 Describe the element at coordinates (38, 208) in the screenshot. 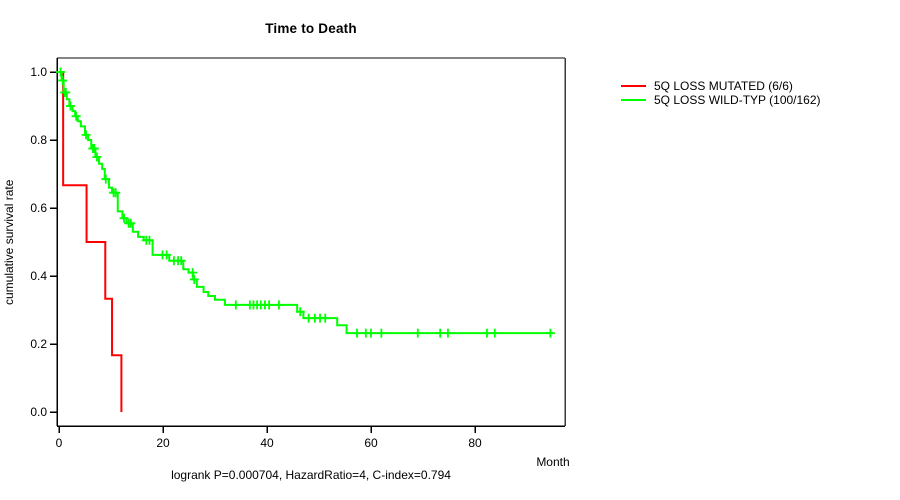

I see `y-tick-label: 0.6` at that location.